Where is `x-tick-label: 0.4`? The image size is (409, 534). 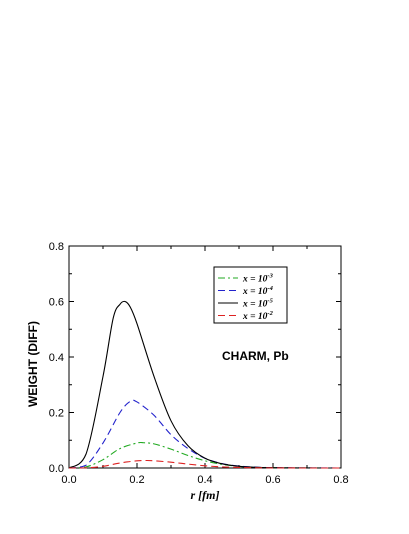
x-tick-label: 0.4 is located at coordinates (204, 480).